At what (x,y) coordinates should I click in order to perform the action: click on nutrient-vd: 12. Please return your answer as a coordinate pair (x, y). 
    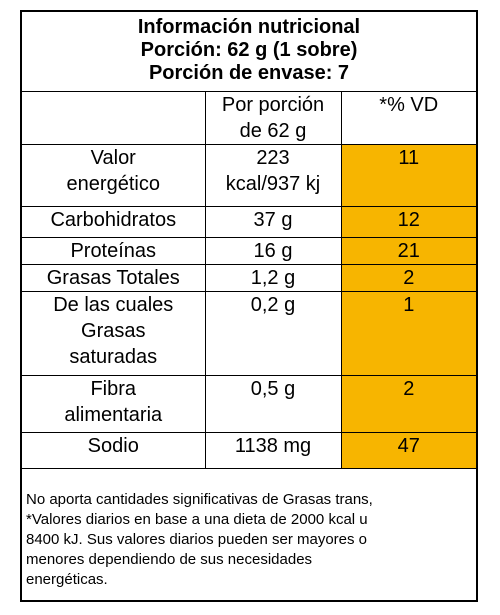
    Looking at the image, I should click on (408, 222).